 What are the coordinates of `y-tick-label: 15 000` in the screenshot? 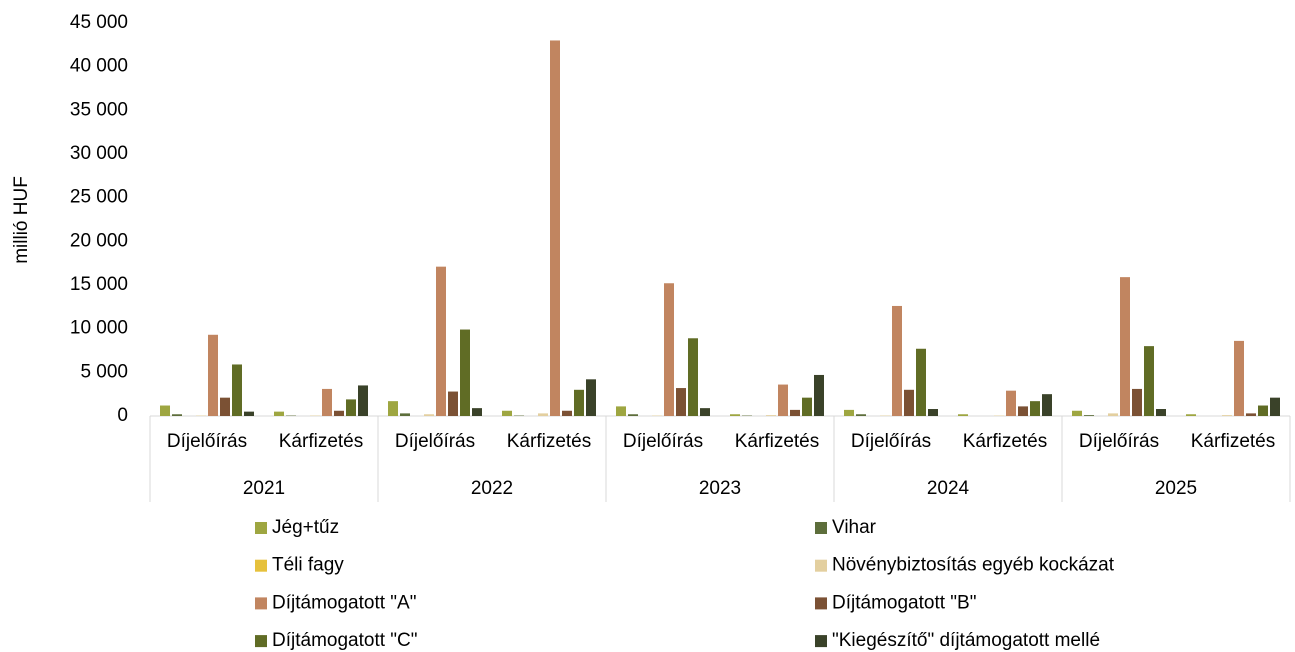 It's located at (99, 284).